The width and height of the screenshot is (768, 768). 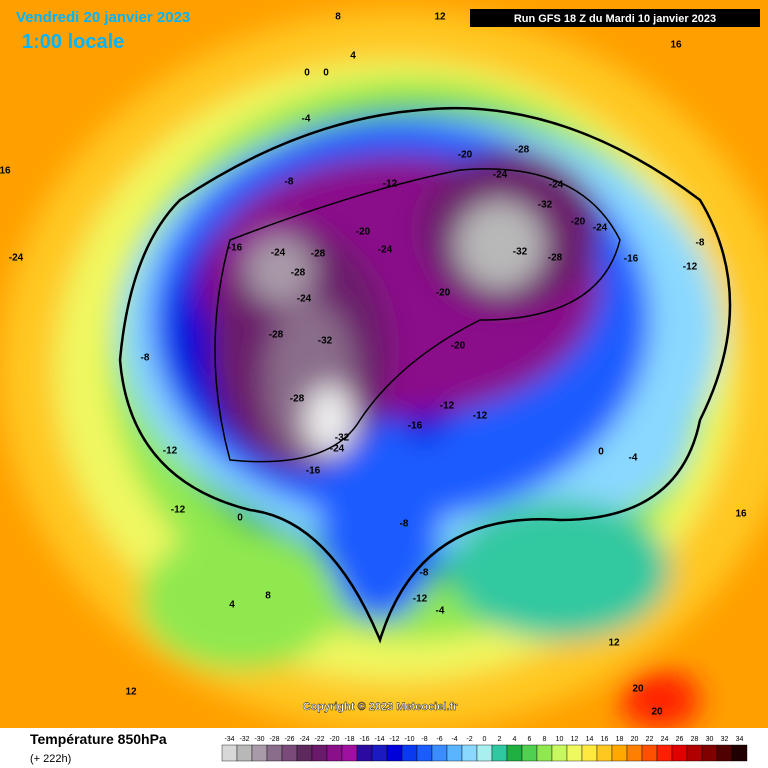 What do you see at coordinates (635, 739) in the screenshot?
I see `colorbar-label: 20` at bounding box center [635, 739].